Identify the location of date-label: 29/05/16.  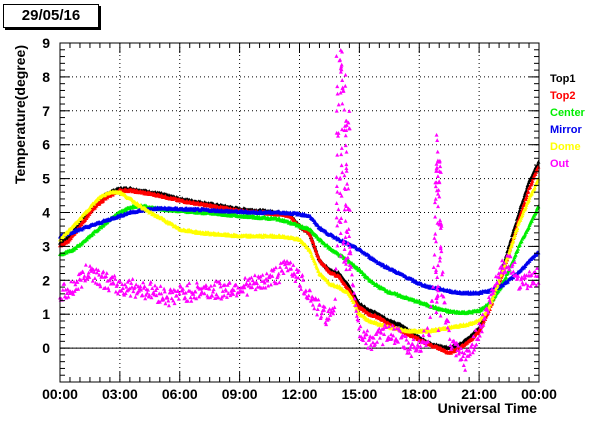
(51, 16).